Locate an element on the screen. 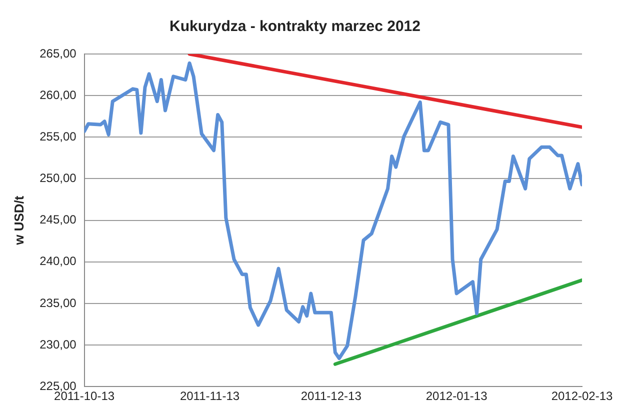 Image resolution: width=620 pixels, height=413 pixels. y-tick-label: 240,00 is located at coordinates (58, 261).